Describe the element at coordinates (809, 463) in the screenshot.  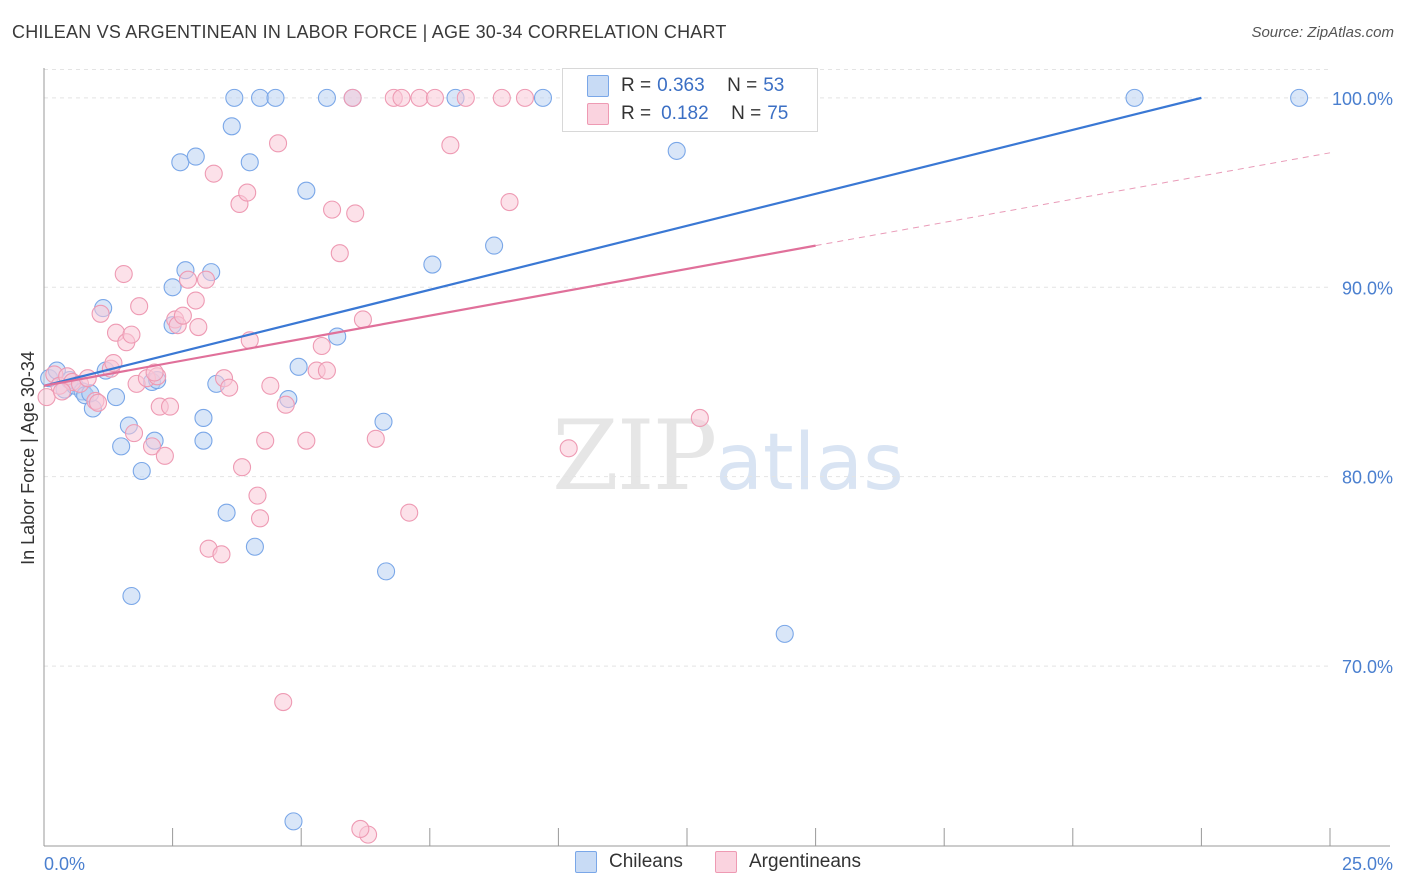
I see `watermark-atlas: atlas` at that location.